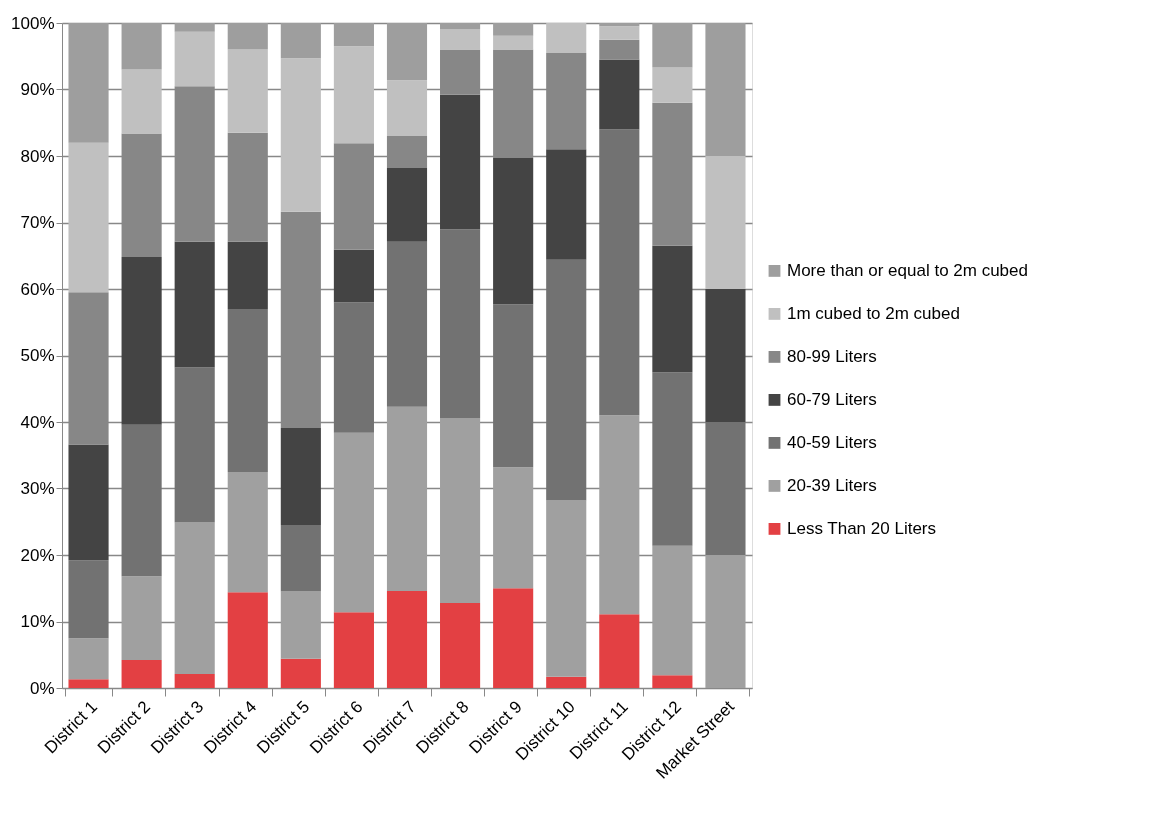  What do you see at coordinates (37, 222) in the screenshot?
I see `y-tick-label: 70%` at bounding box center [37, 222].